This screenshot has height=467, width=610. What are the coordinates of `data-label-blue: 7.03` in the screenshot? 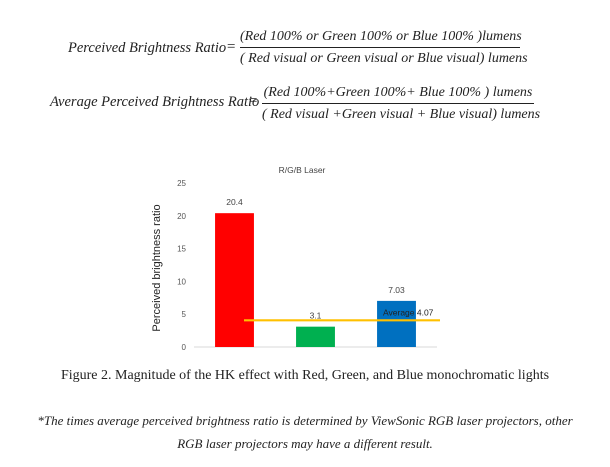 It's located at (396, 290).